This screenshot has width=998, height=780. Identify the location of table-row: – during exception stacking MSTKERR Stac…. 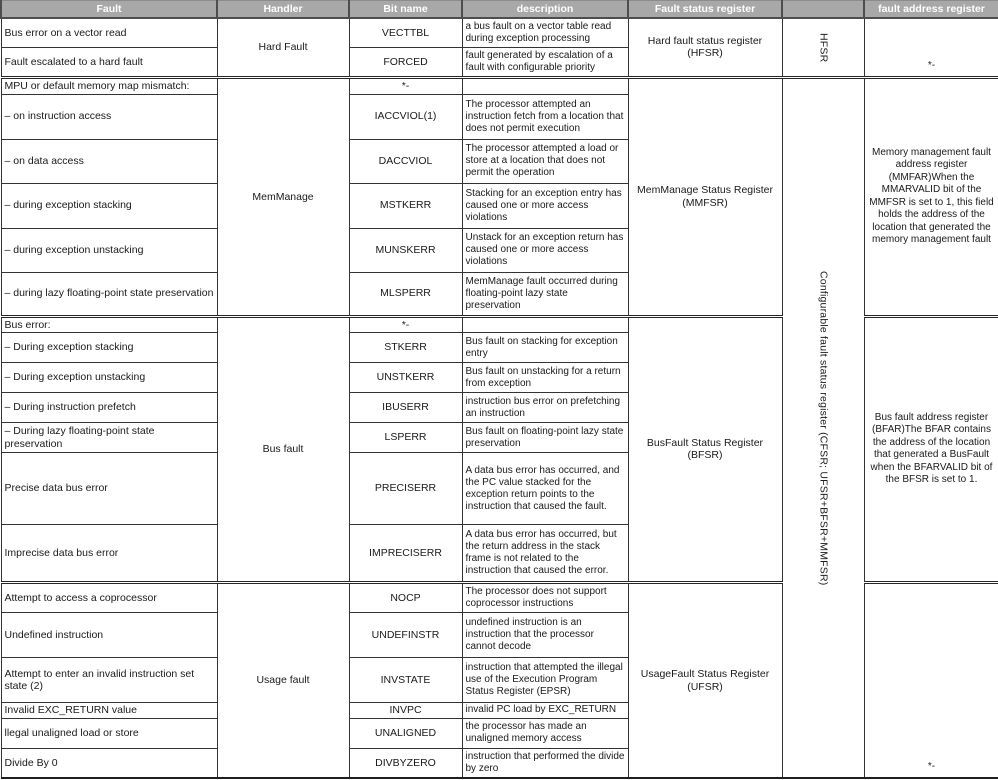
(499, 205).